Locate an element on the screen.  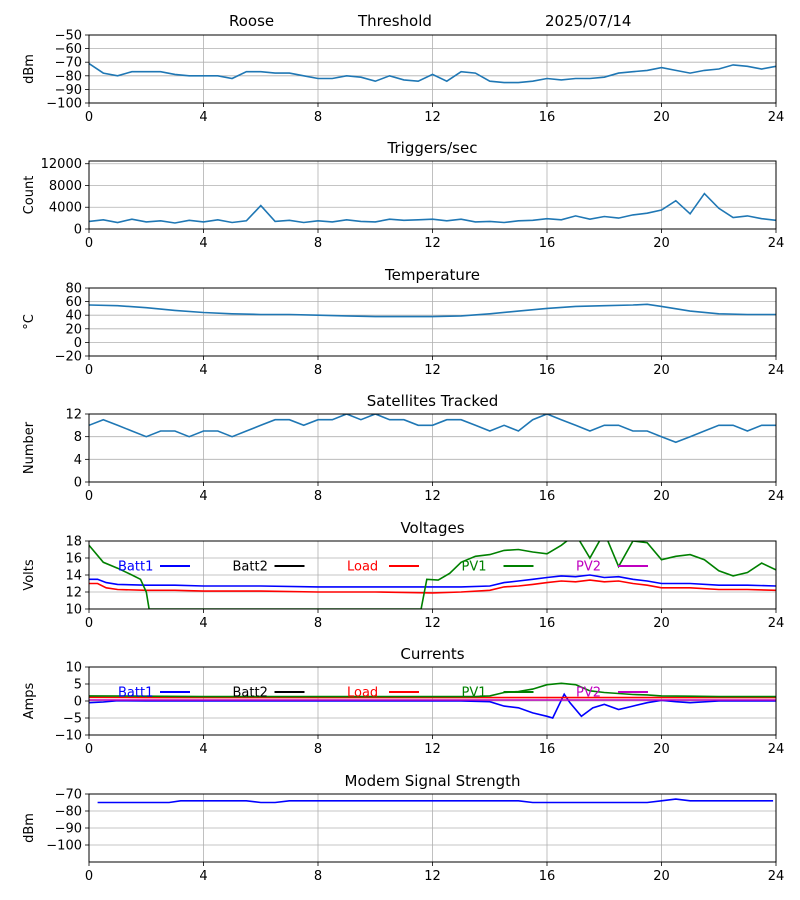
y-tick-label: 40 is located at coordinates (73, 316).